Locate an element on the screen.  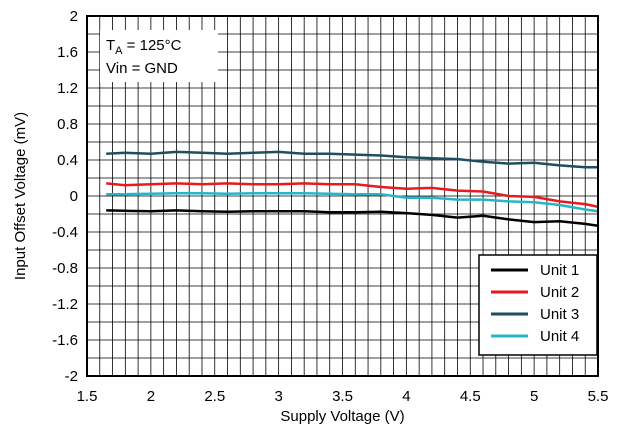
x-tick-label: 2 is located at coordinates (151, 396).